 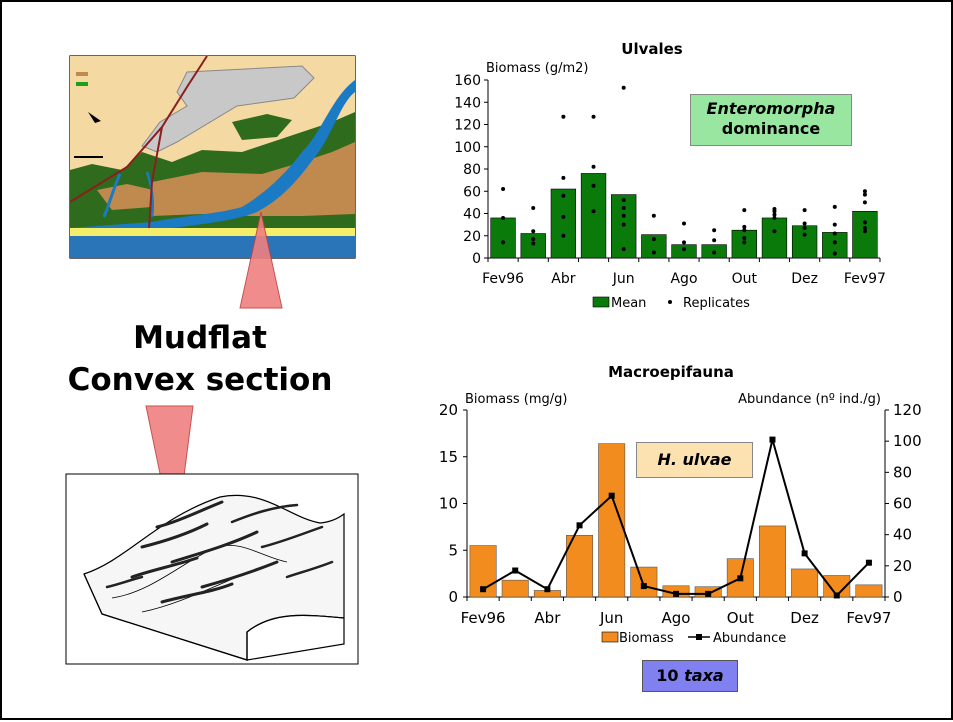 I want to click on x-tick-label: Jun, so click(x=611, y=618).